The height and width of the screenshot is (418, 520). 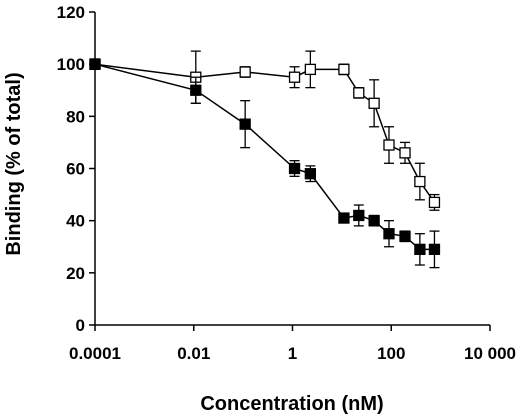 I want to click on y-tick-label: 100, so click(x=71, y=64).